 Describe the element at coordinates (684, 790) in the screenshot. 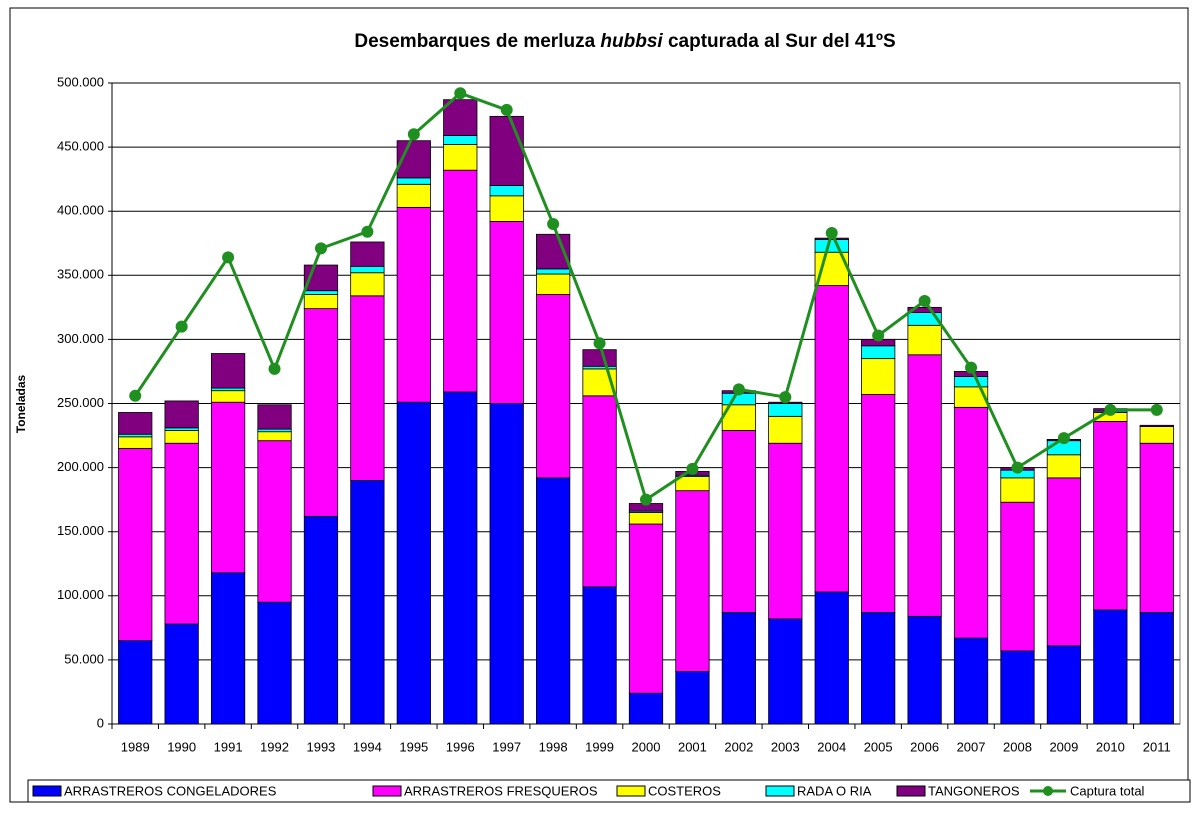

I see `legend-label: COSTEROS` at that location.